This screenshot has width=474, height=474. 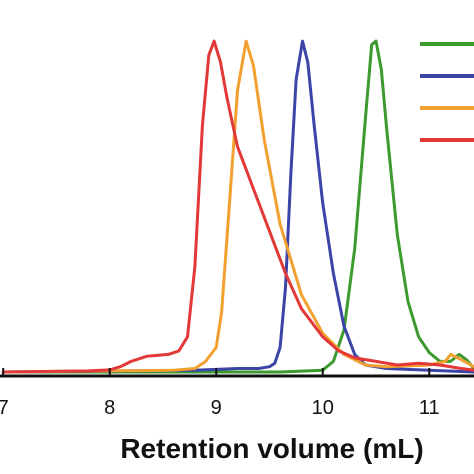 I want to click on x-tick-label: 10, so click(x=323, y=408).